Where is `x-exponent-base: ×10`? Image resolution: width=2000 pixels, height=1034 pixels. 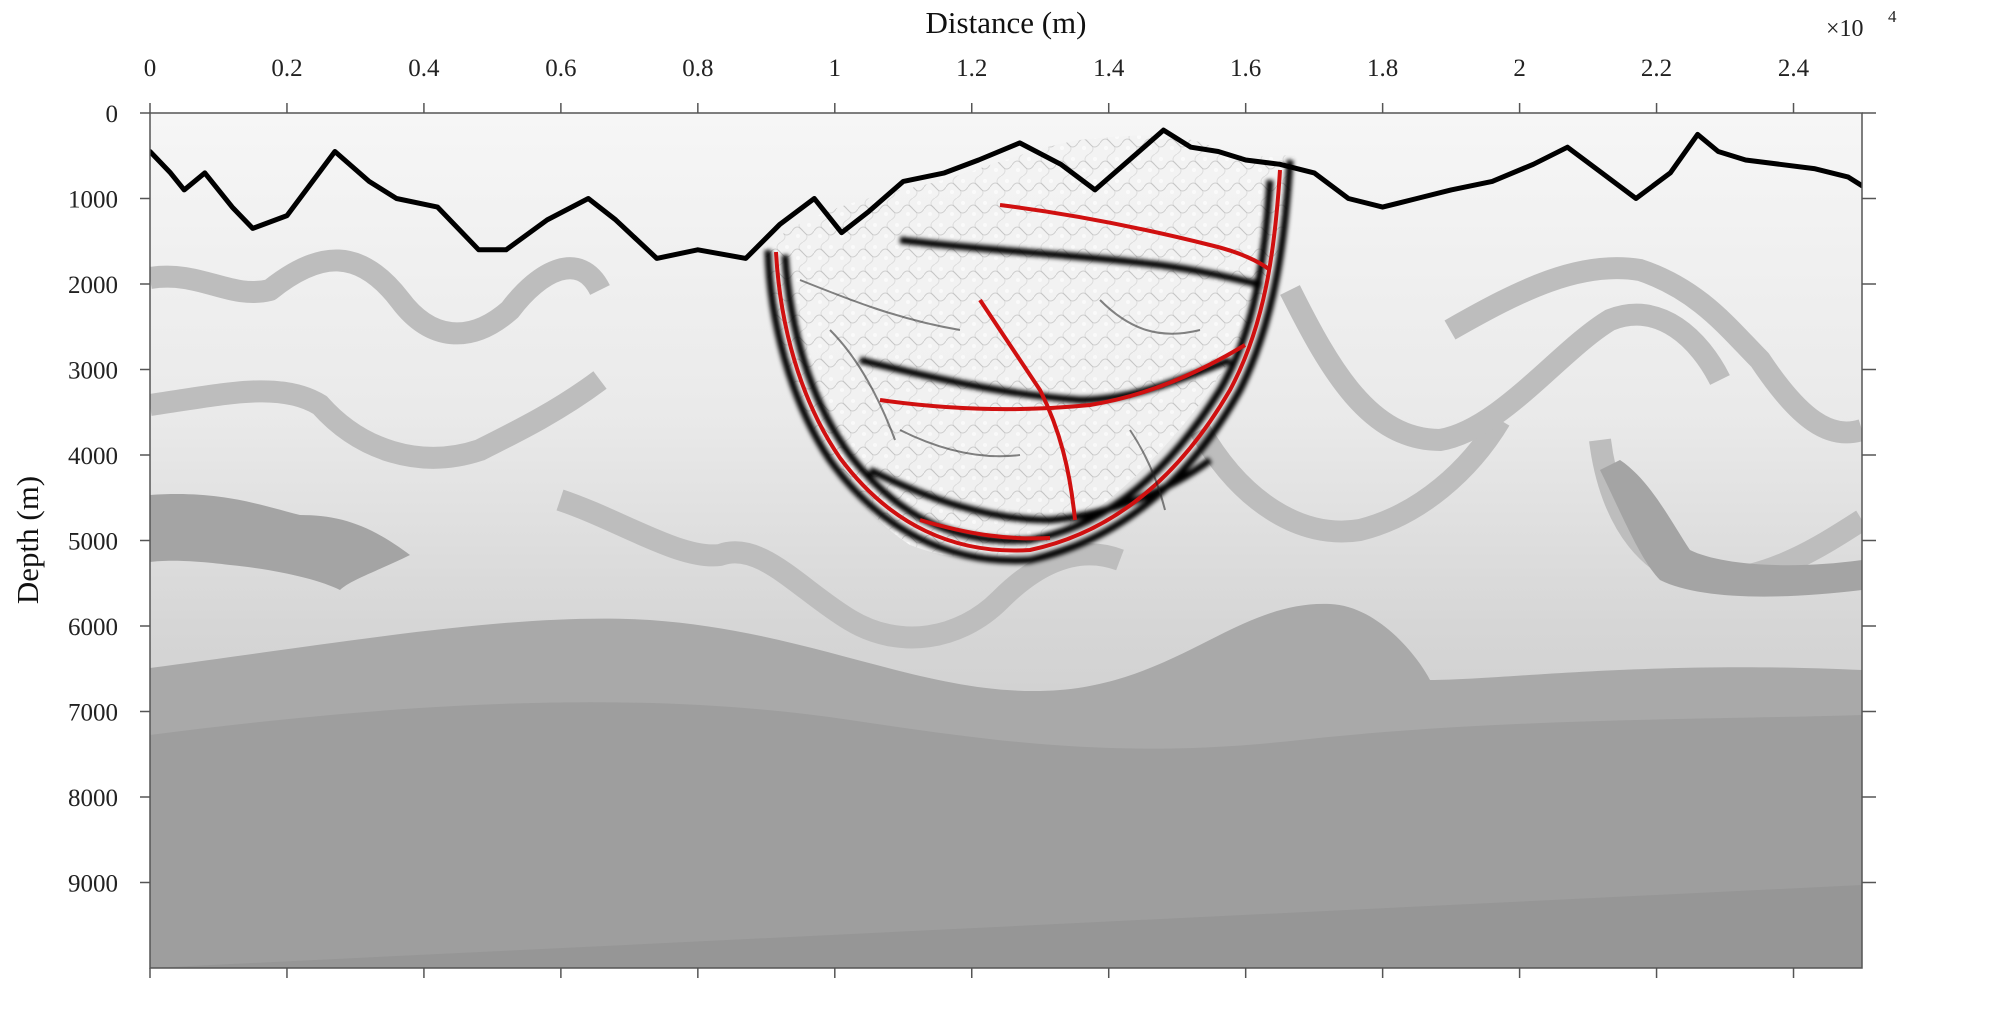 x-exponent-base: ×10 is located at coordinates (1845, 29).